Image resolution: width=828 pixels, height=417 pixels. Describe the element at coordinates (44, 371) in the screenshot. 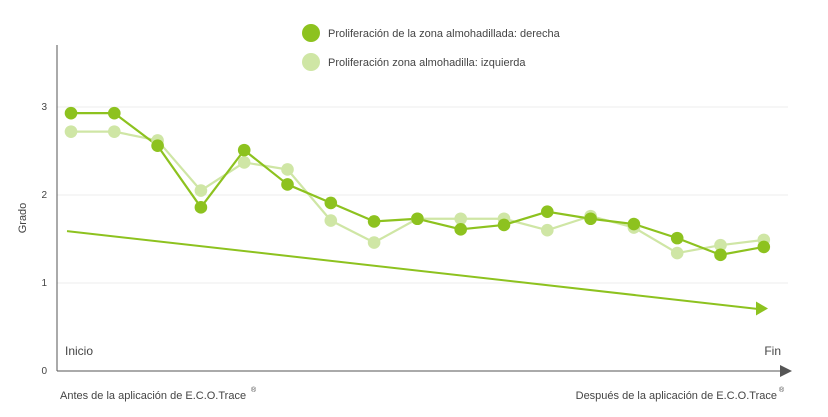

I see `y-tick-label: 0` at that location.